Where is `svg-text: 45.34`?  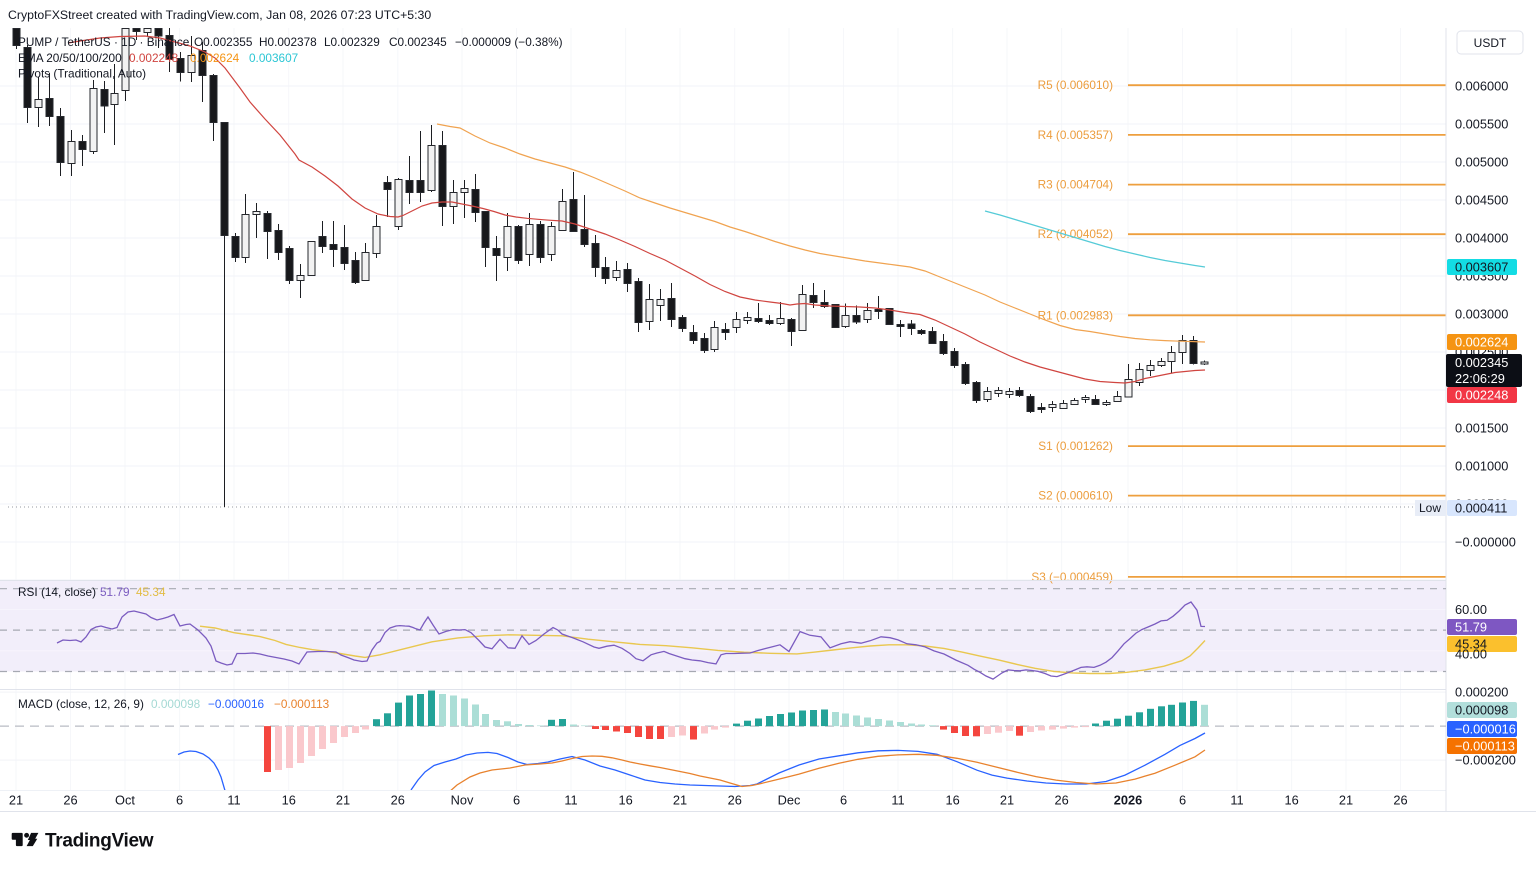 svg-text: 45.34 is located at coordinates (1471, 644).